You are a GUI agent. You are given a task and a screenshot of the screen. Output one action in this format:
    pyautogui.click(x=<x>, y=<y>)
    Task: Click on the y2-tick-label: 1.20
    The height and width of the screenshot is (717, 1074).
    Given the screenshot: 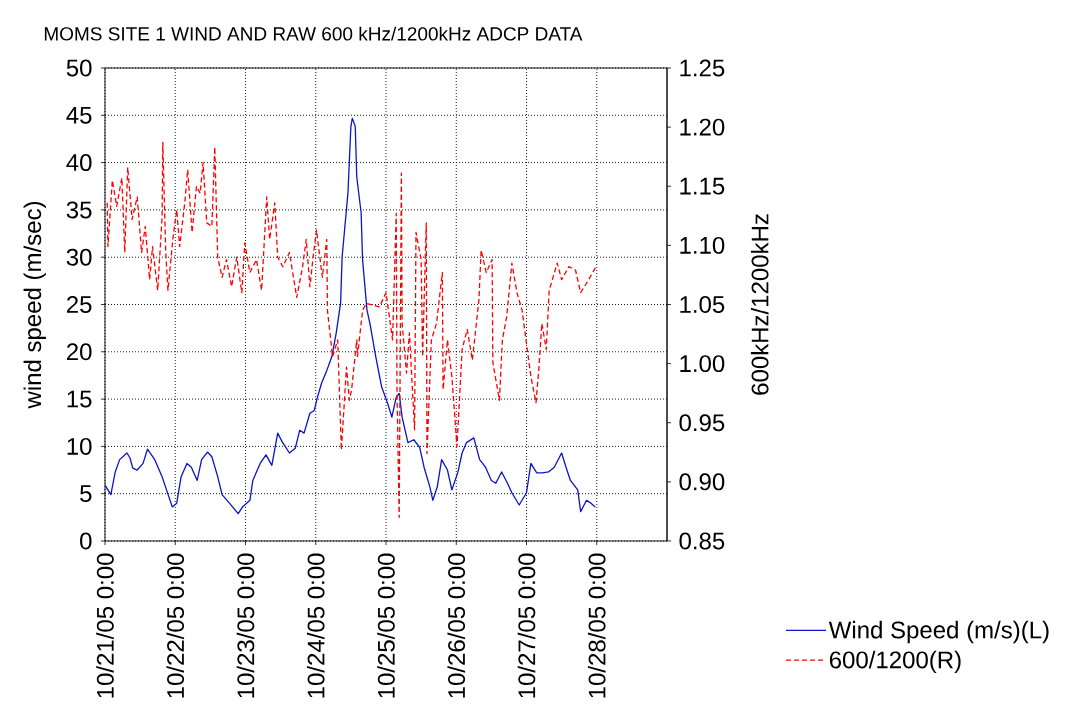 What is the action you would take?
    pyautogui.click(x=702, y=127)
    